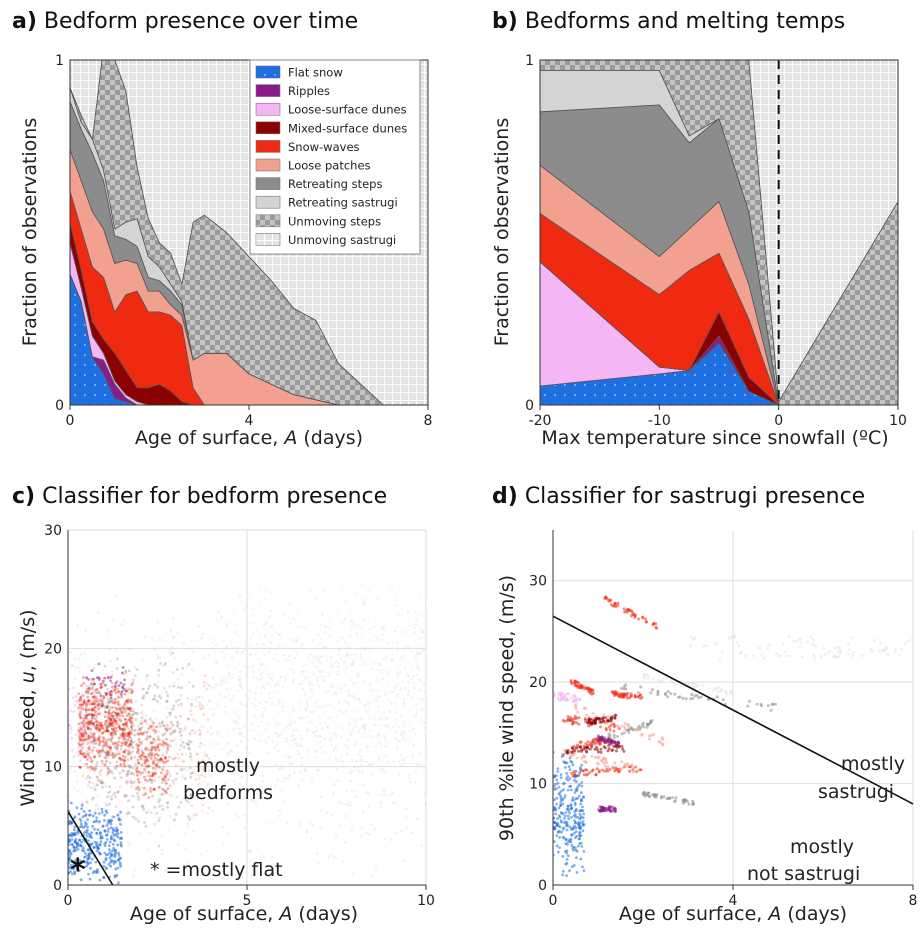  I want to click on streak-unmoving_sastrugi, so click(824, 648).